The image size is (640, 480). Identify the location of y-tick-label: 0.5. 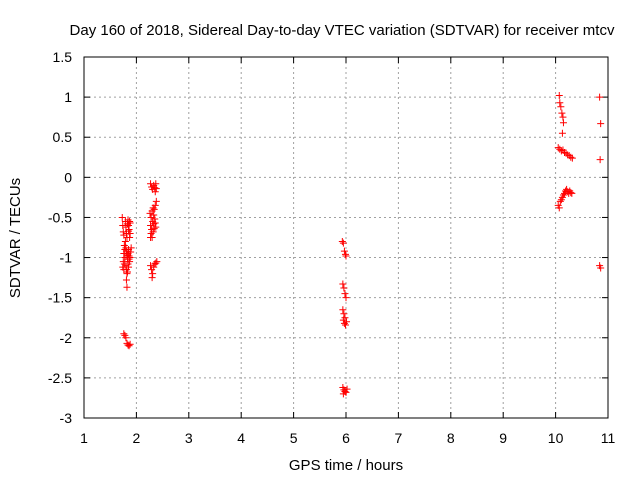
(63, 137).